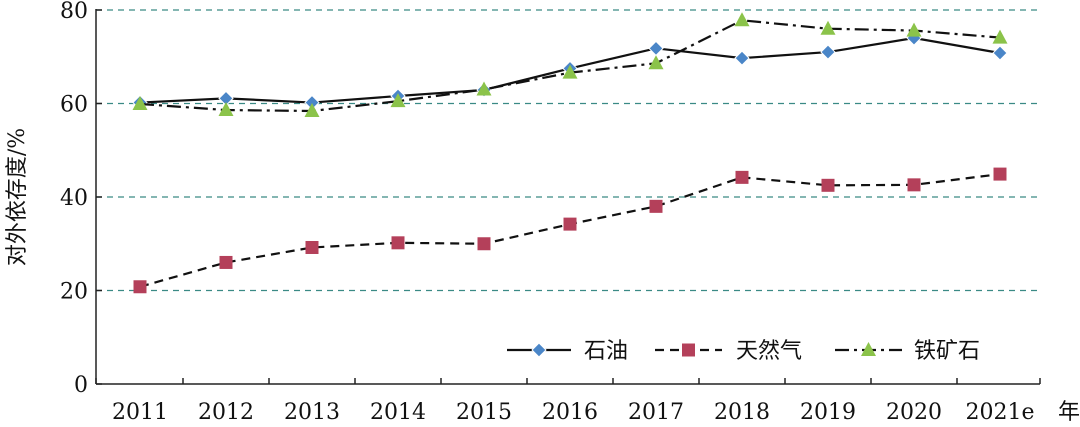 The height and width of the screenshot is (427, 1080). What do you see at coordinates (1069, 412) in the screenshot?
I see `x-axis-title: 年` at bounding box center [1069, 412].